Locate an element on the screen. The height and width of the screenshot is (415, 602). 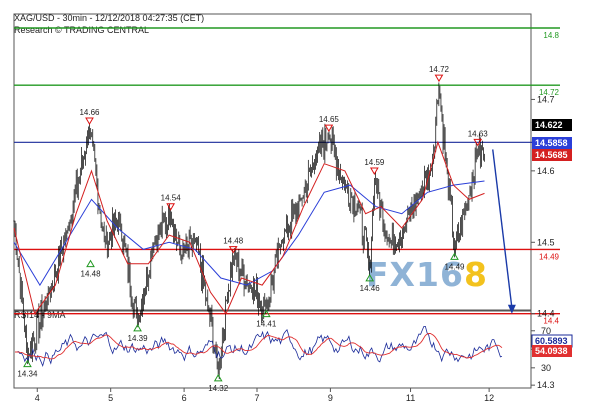
rsi-line is located at coordinates (258, 346).